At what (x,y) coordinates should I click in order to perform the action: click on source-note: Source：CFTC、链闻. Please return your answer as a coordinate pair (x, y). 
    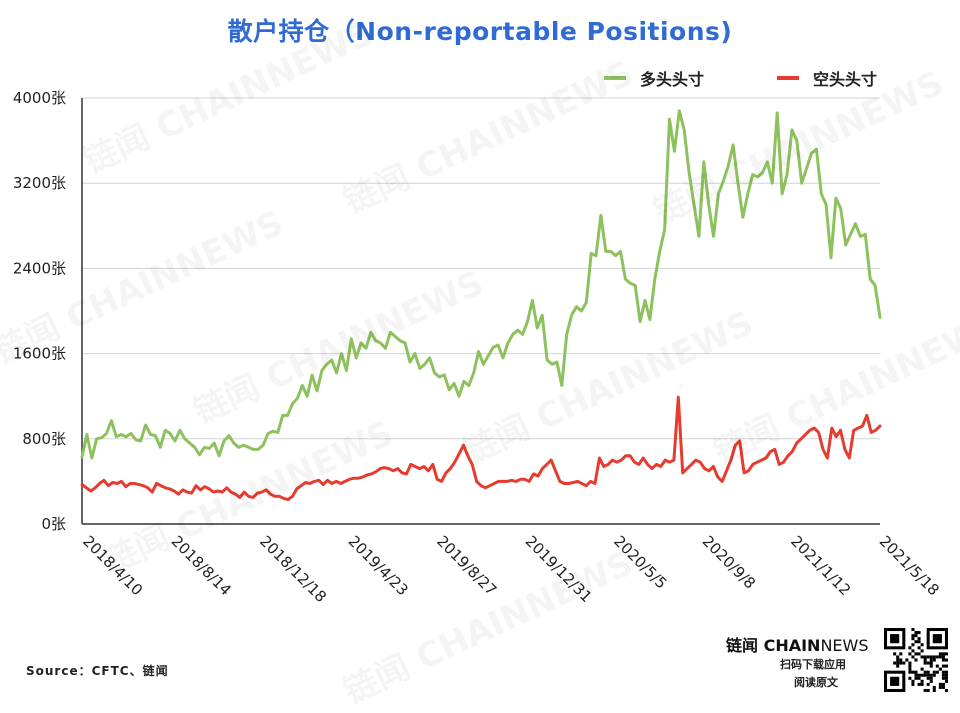
    Looking at the image, I should click on (97, 671).